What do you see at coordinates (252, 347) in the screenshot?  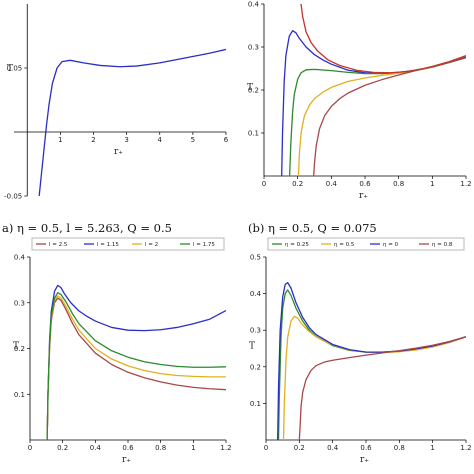 I see `y-axis-label-d: T` at bounding box center [252, 347].